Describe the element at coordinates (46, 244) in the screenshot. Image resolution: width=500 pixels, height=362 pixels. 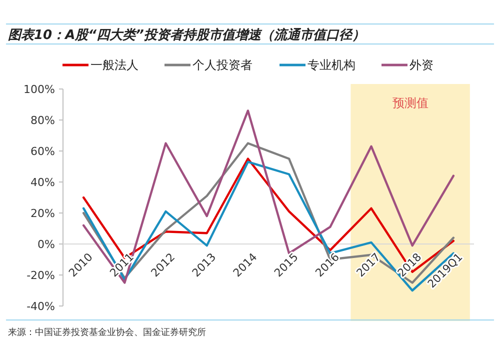
I see `y-tick-label: 0%` at that location.